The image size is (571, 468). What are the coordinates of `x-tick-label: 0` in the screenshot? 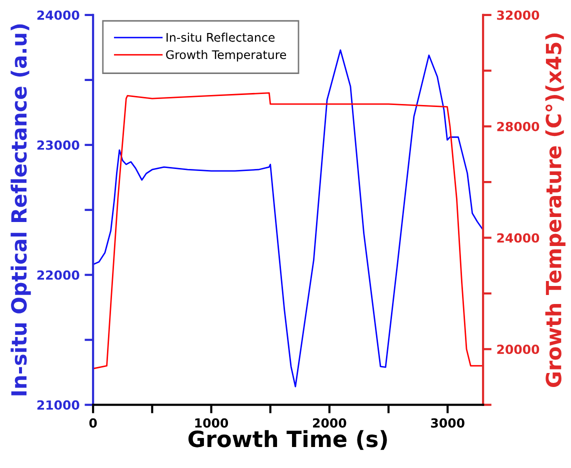 It's located at (93, 423).